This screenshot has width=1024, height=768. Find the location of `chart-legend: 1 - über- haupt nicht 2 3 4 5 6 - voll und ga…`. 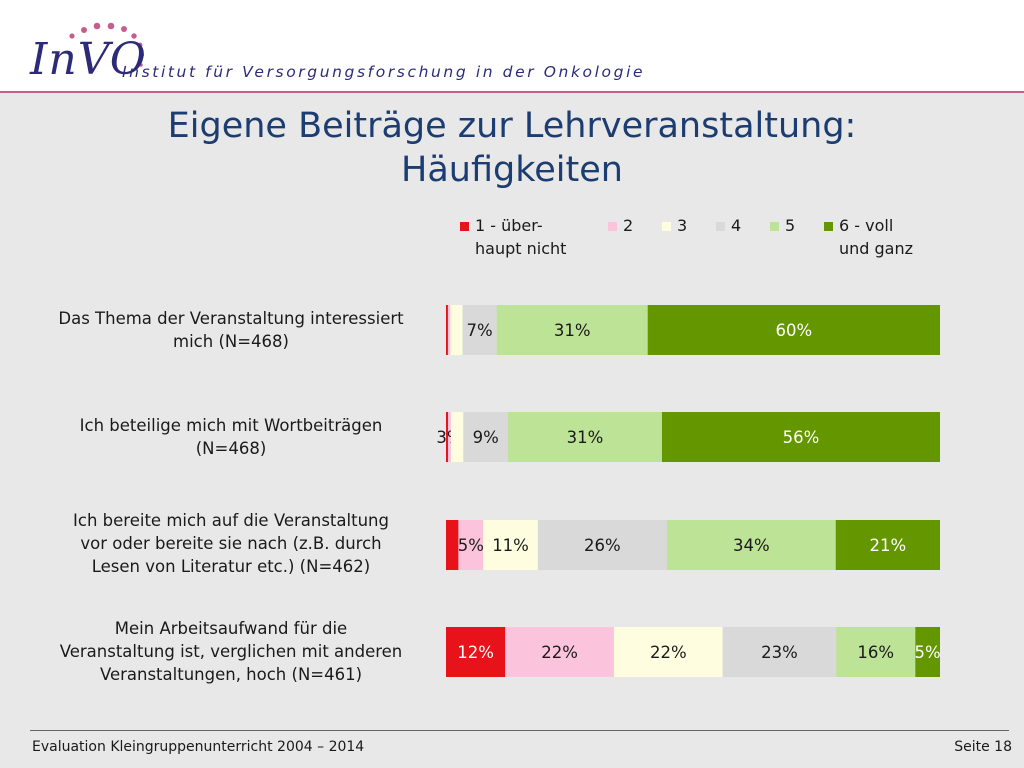

chart-legend: 1 - über- haupt nicht 2 3 4 5 6 - voll und ga… is located at coordinates (512, 239).